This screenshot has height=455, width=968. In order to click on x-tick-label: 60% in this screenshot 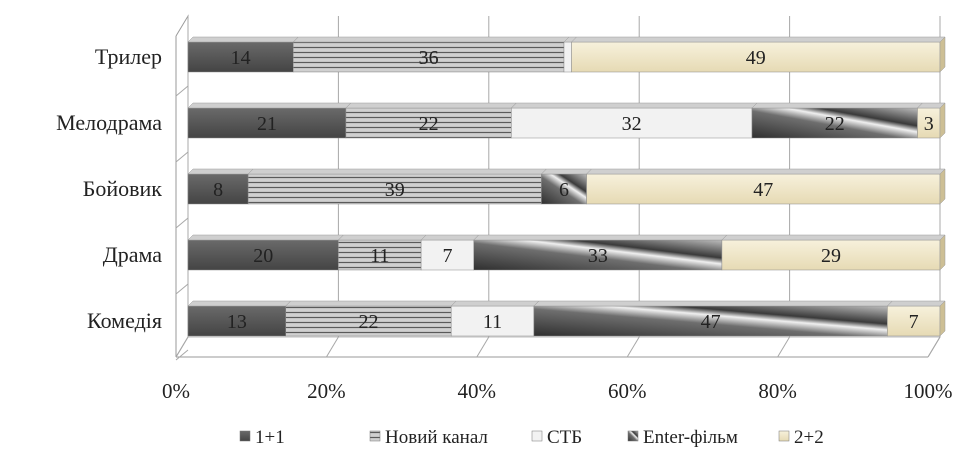, I will do `click(627, 391)`.